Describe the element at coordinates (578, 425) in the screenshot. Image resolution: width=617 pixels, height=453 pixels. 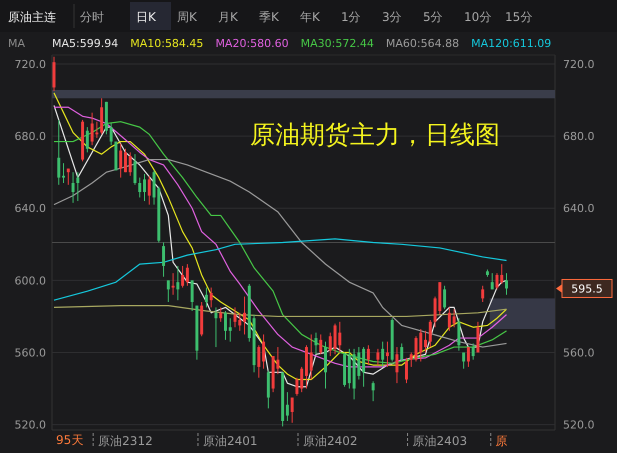
I see `y2-tick-label: 520.0` at that location.